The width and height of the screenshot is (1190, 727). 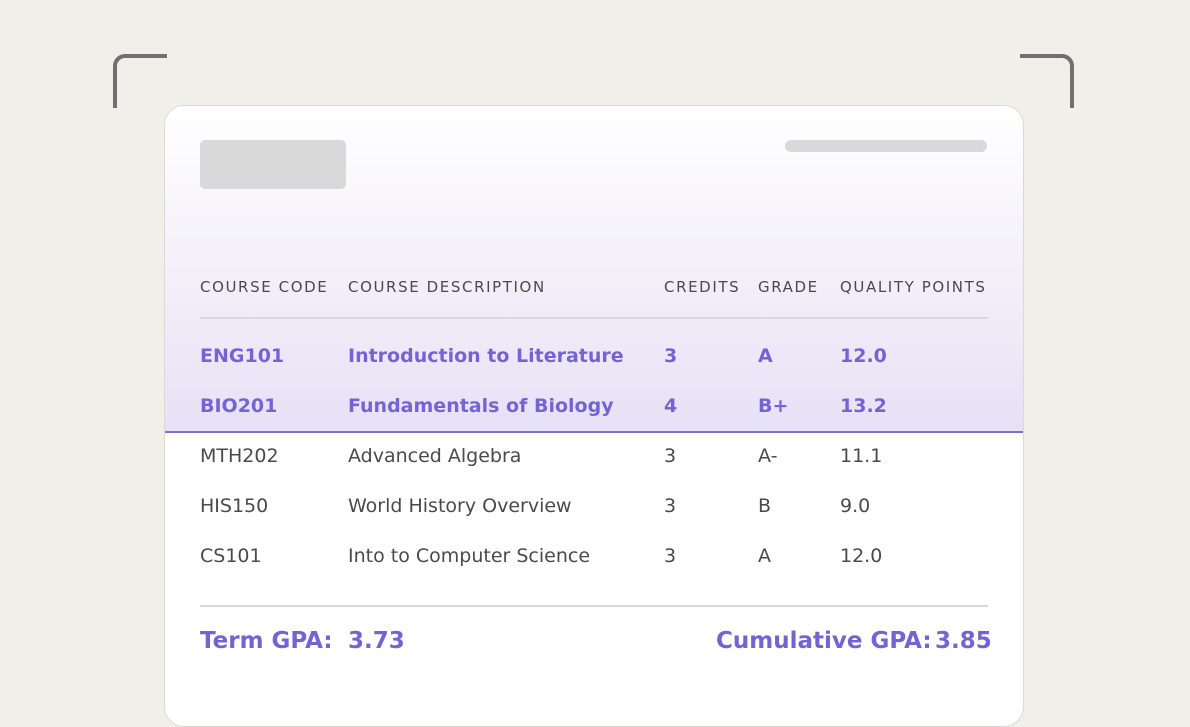 What do you see at coordinates (273, 164) in the screenshot?
I see `logo-placeholder` at bounding box center [273, 164].